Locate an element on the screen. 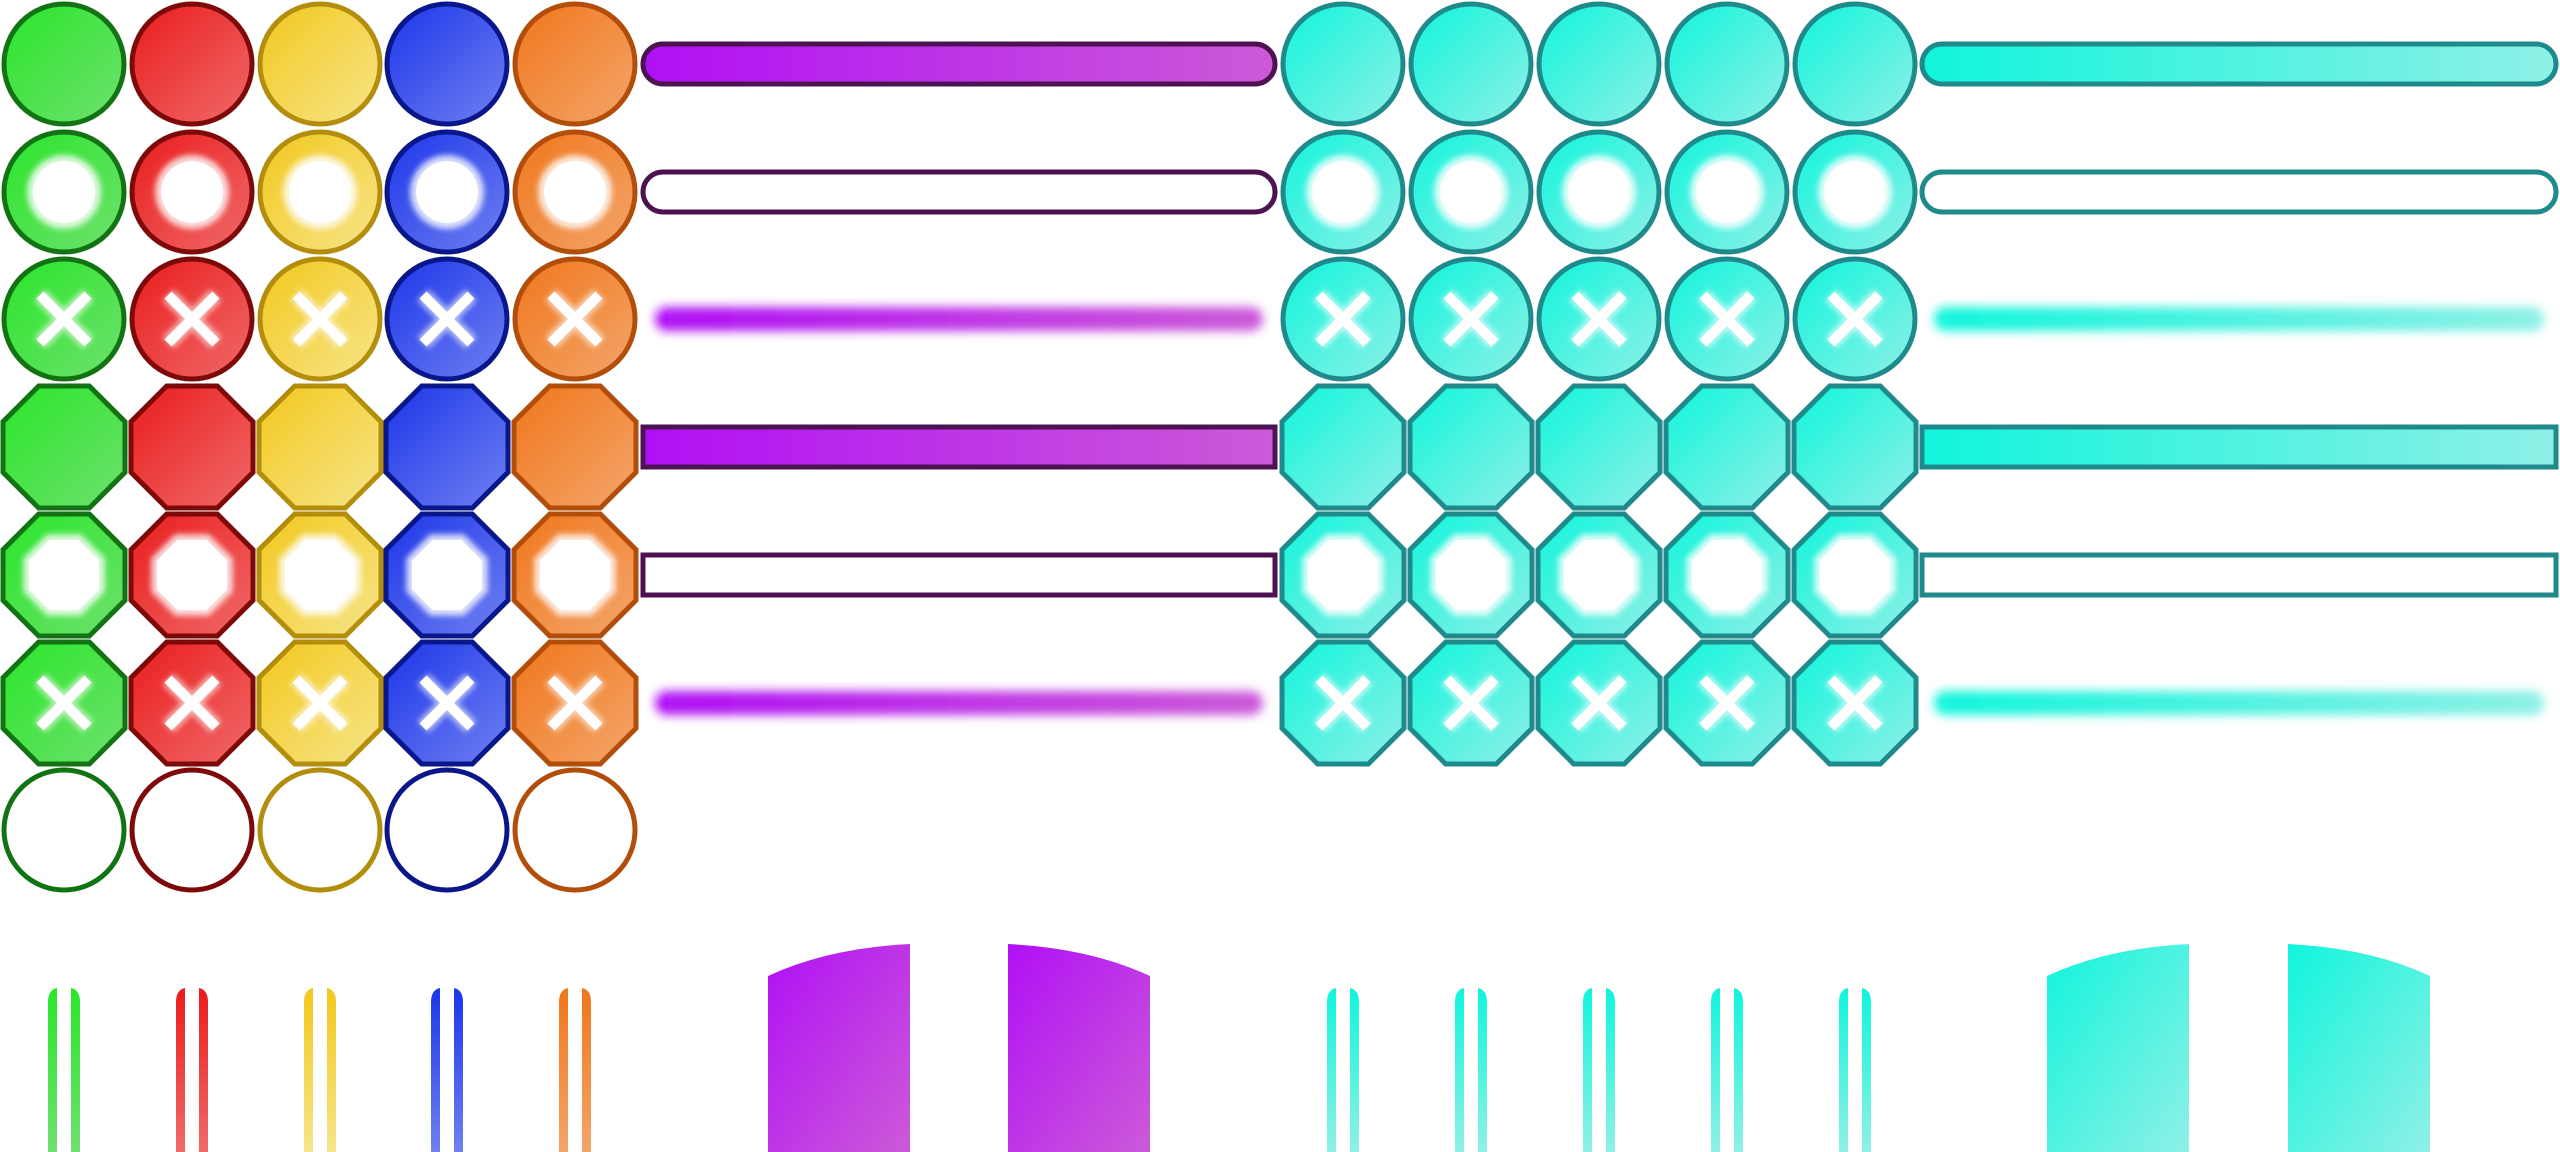 This screenshot has width=2560, height=1152. button-circle-cross-blue is located at coordinates (447, 319).